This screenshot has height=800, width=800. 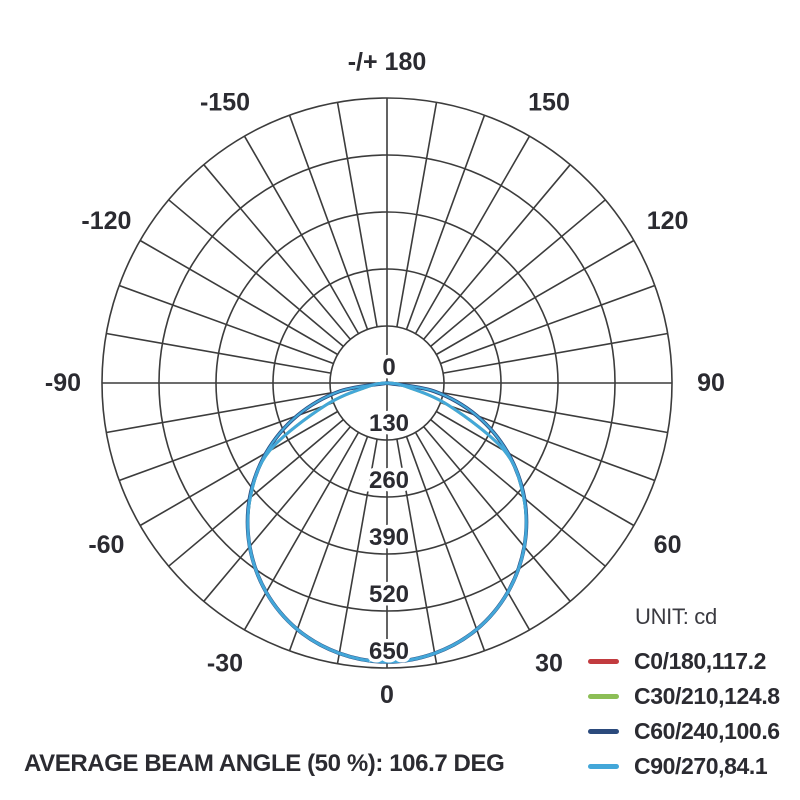 I want to click on legend-entry-c0: C0/180,117.2, so click(x=694, y=661).